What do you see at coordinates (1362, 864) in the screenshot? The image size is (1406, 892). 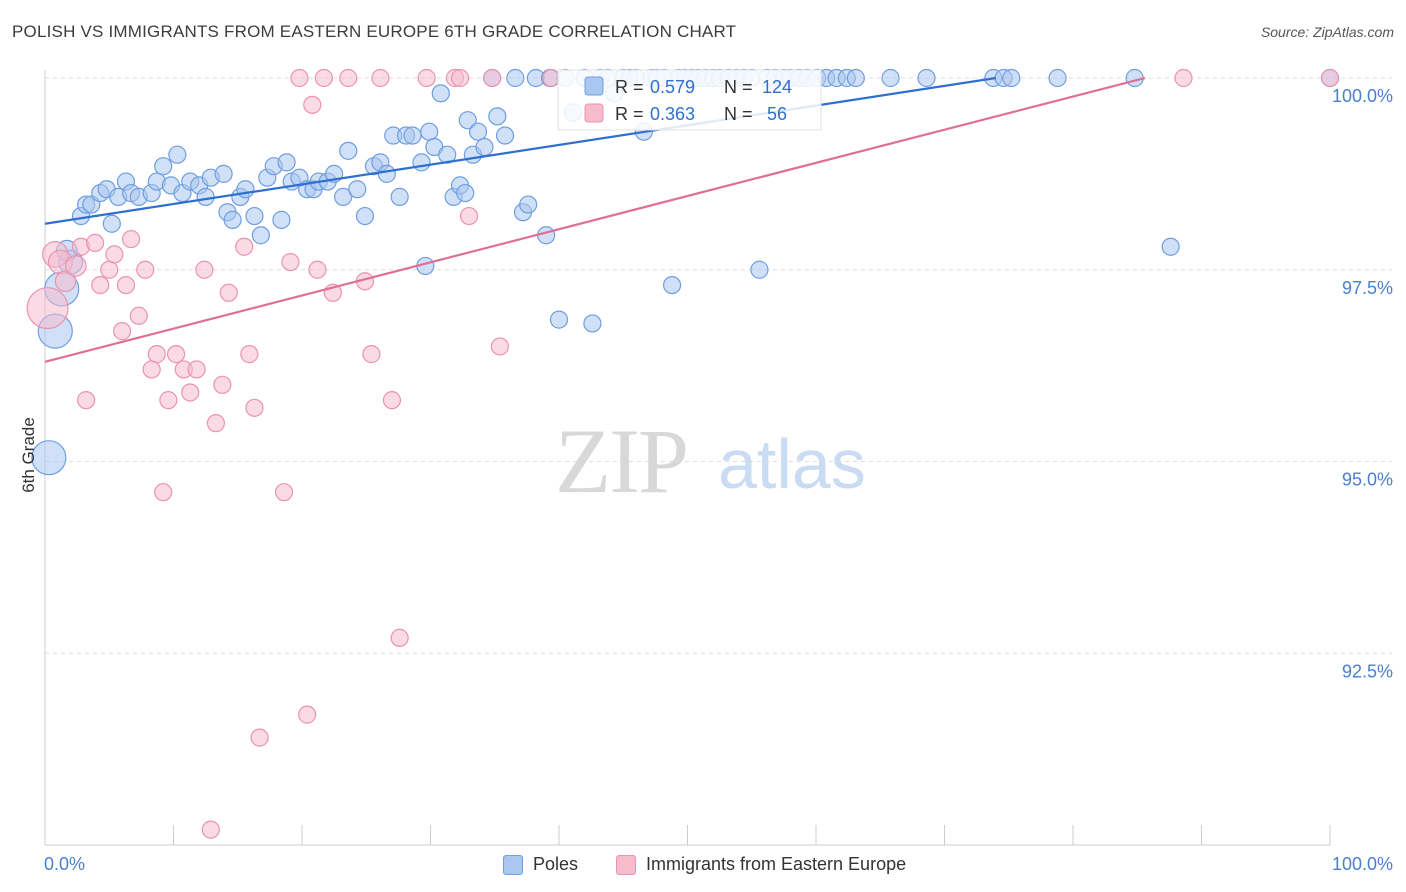 I see `x-tick-label-max: 100.0%` at bounding box center [1362, 864].